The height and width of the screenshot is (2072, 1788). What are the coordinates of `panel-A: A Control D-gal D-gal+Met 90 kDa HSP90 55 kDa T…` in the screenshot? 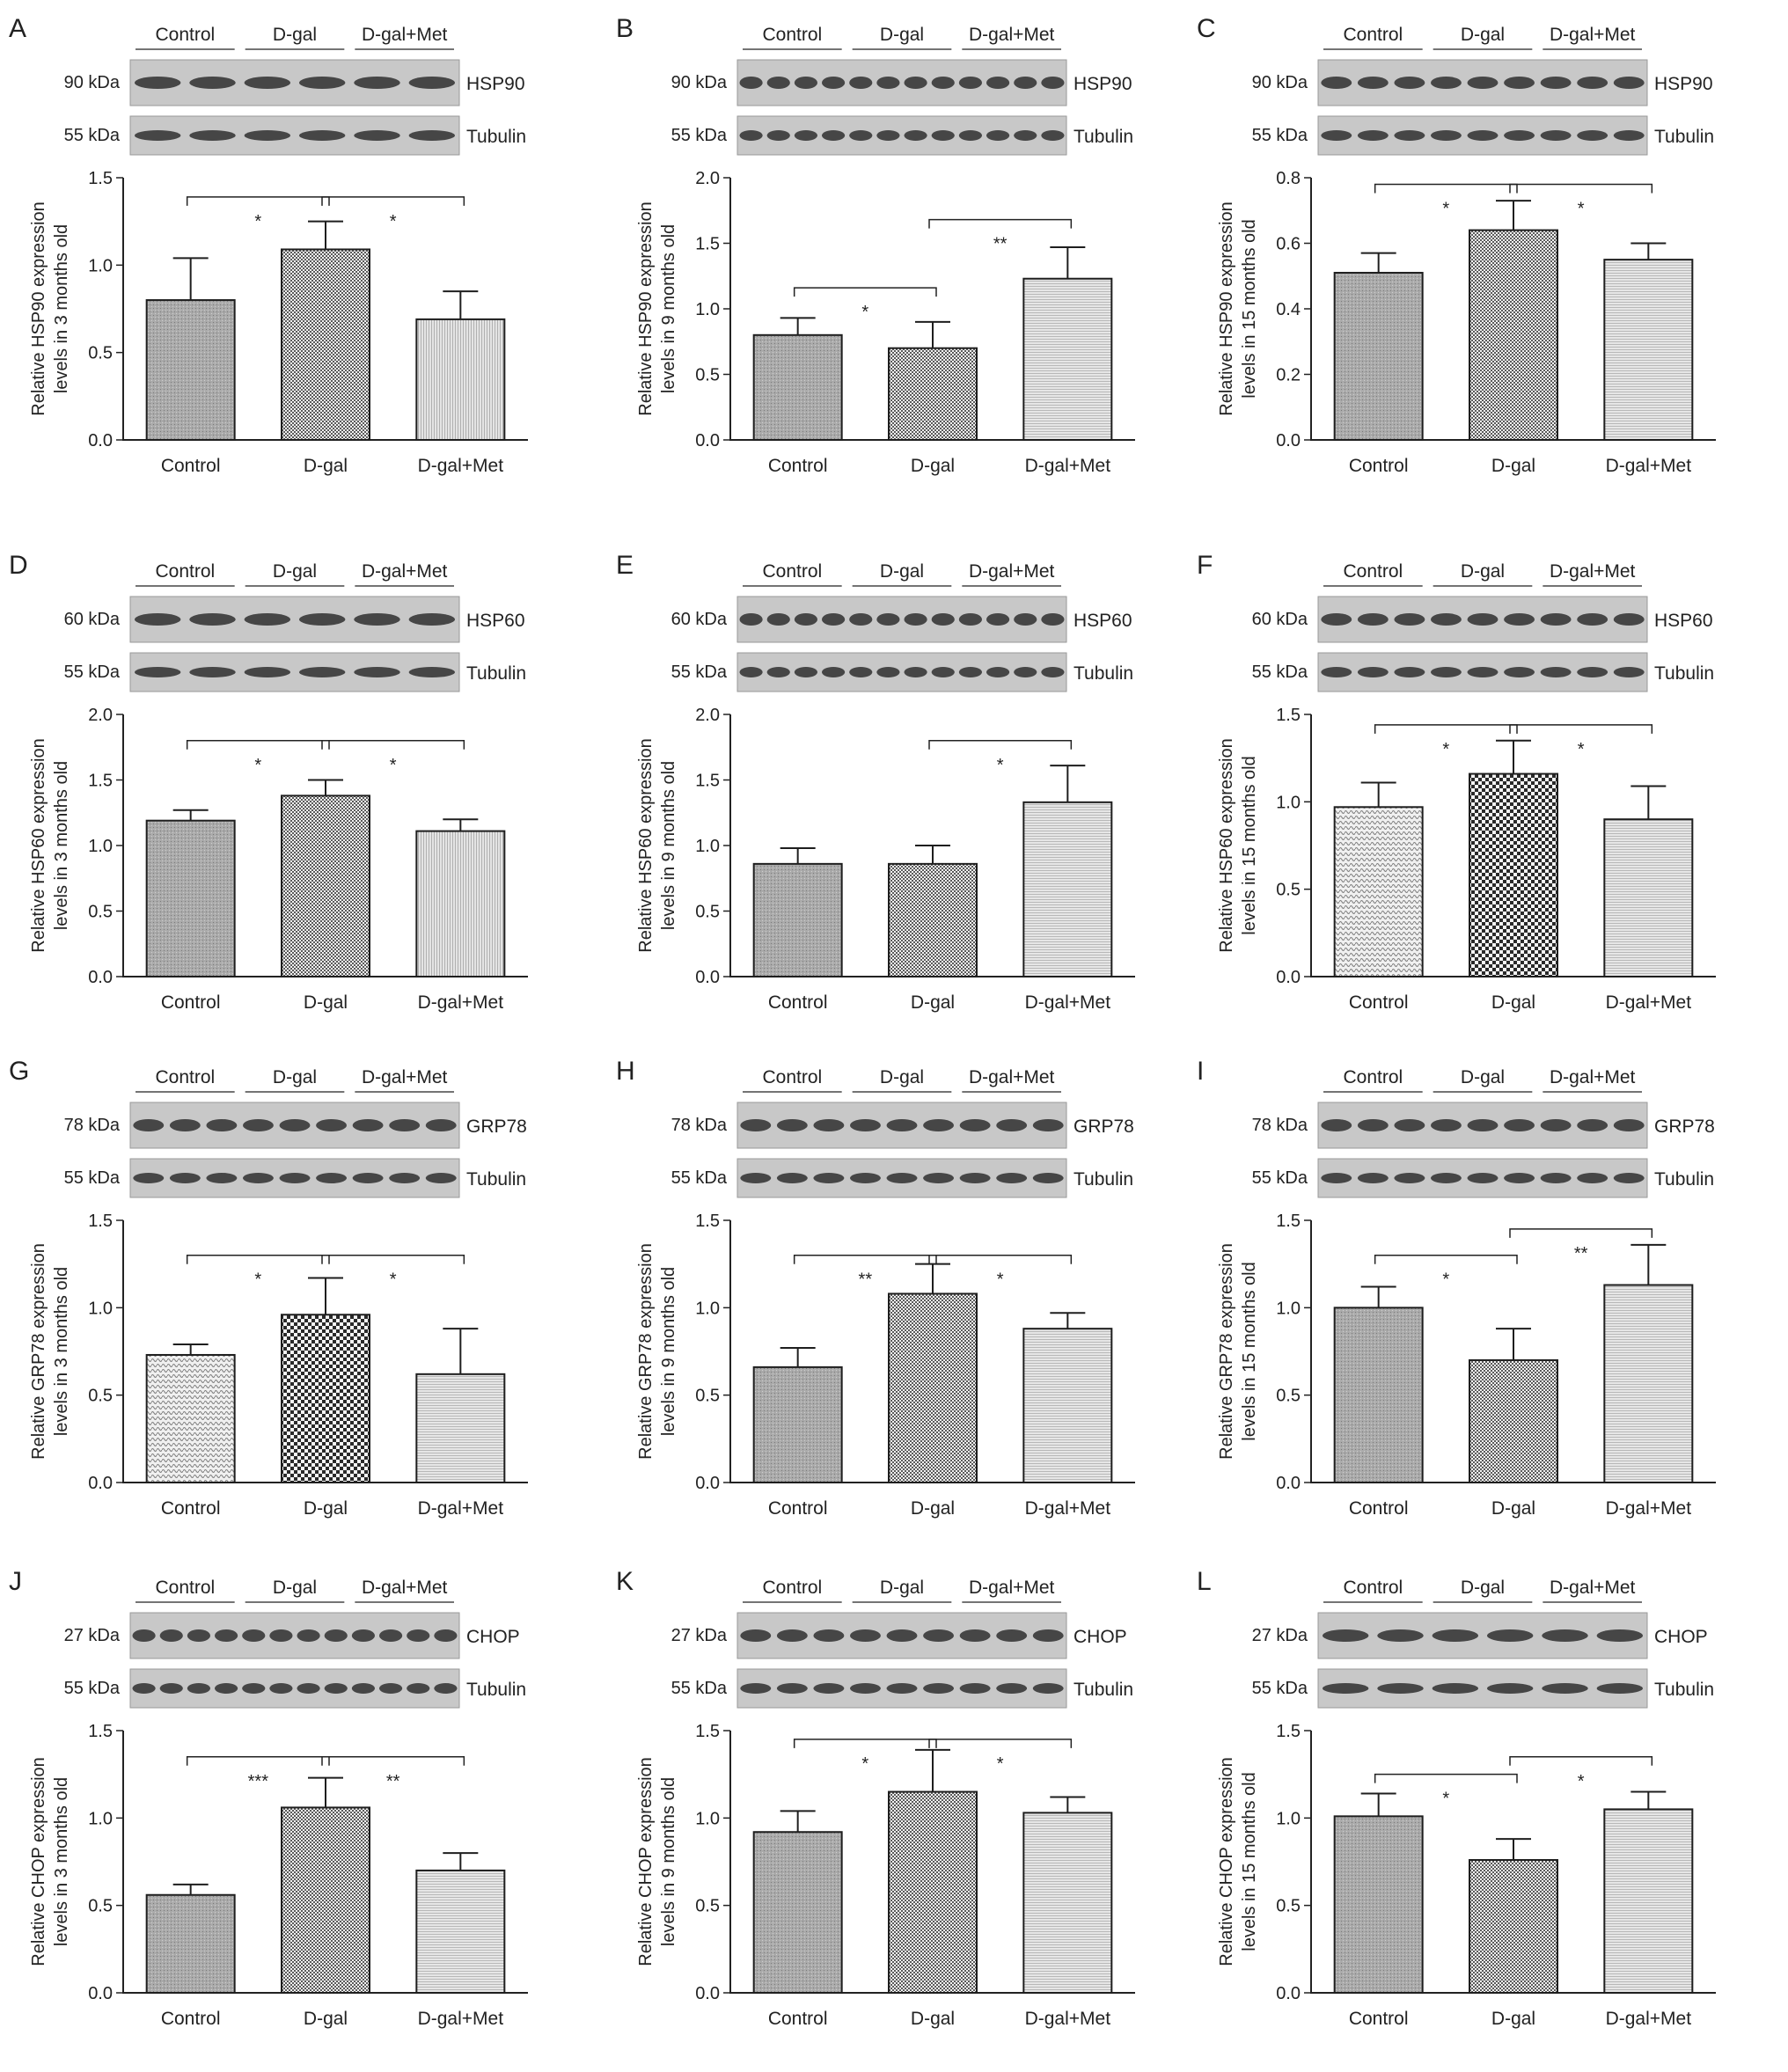 It's located at (299, 264).